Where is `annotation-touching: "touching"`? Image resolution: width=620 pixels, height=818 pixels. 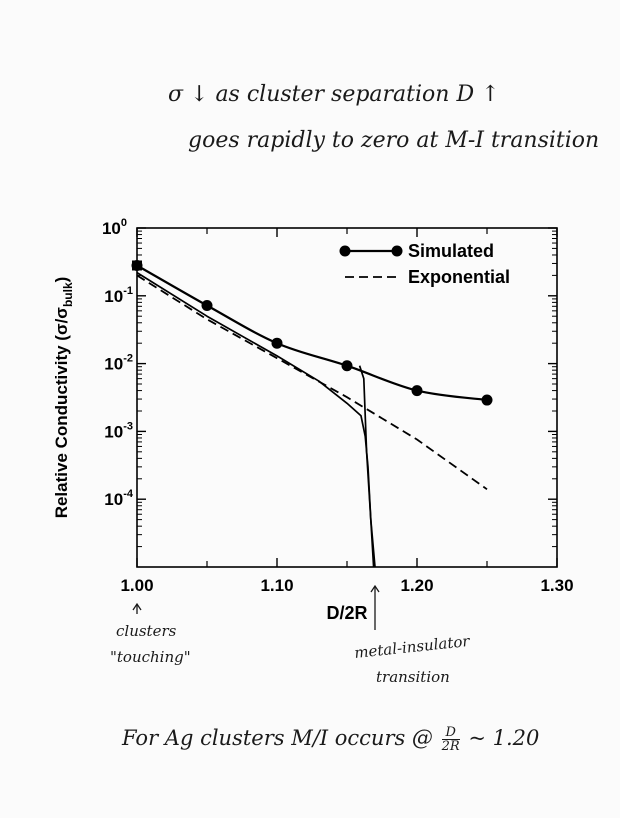 annotation-touching: "touching" is located at coordinates (150, 657).